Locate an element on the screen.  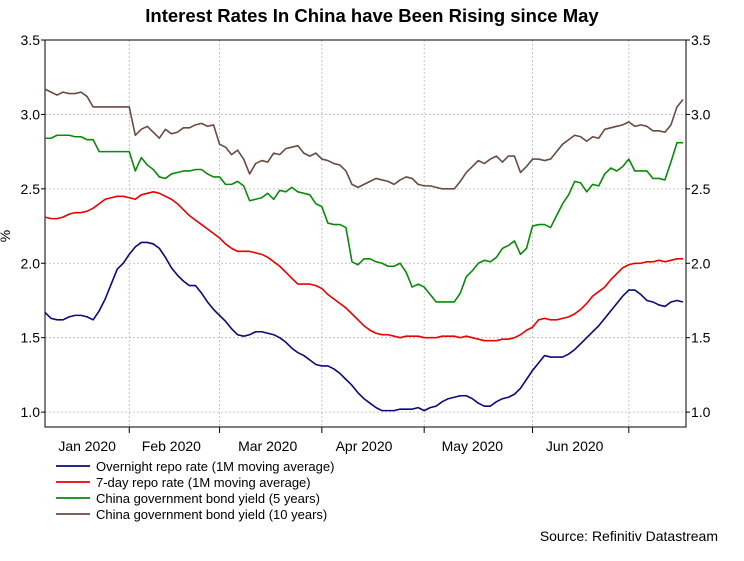
y-tick-label-right: 1.5 is located at coordinates (701, 338).